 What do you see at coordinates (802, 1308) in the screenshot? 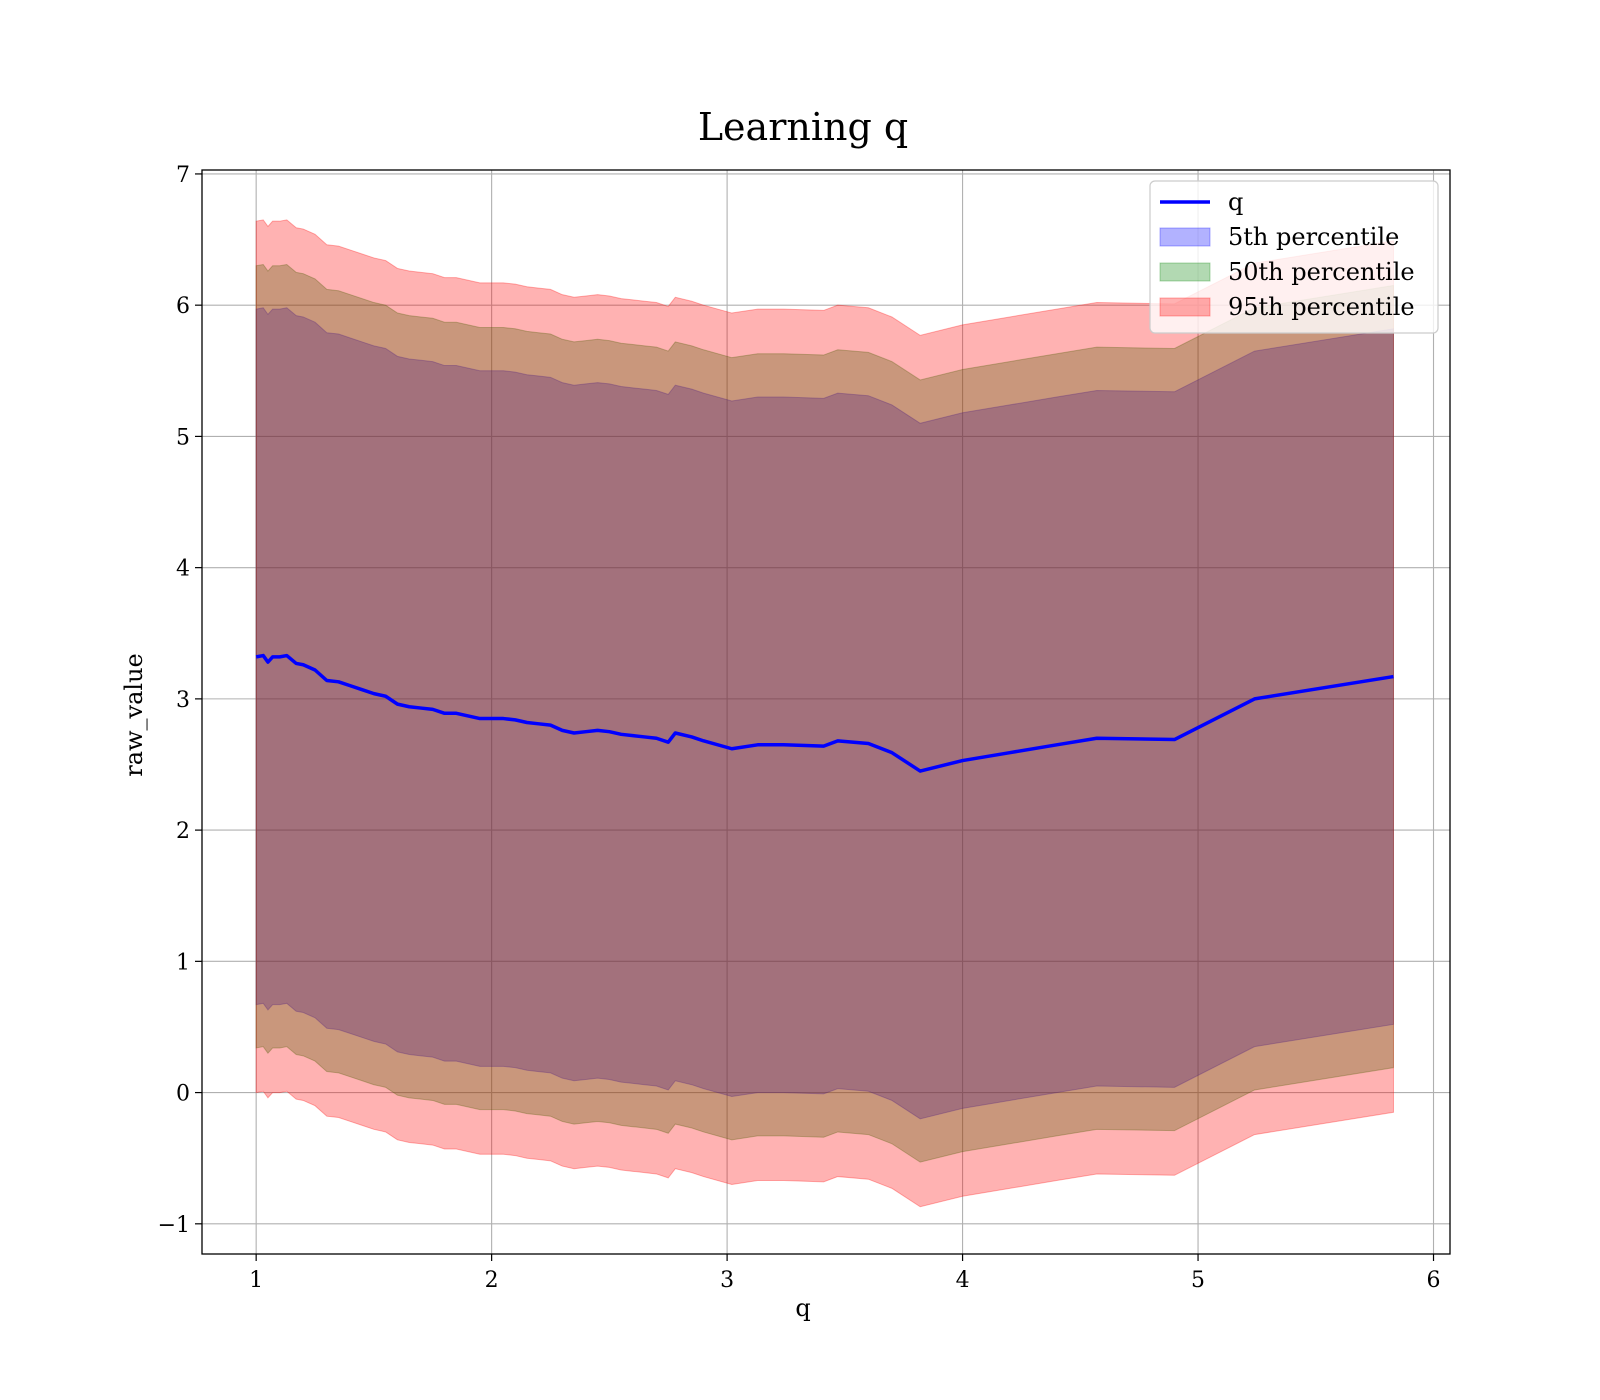
I see `x-axis-label: q` at bounding box center [802, 1308].